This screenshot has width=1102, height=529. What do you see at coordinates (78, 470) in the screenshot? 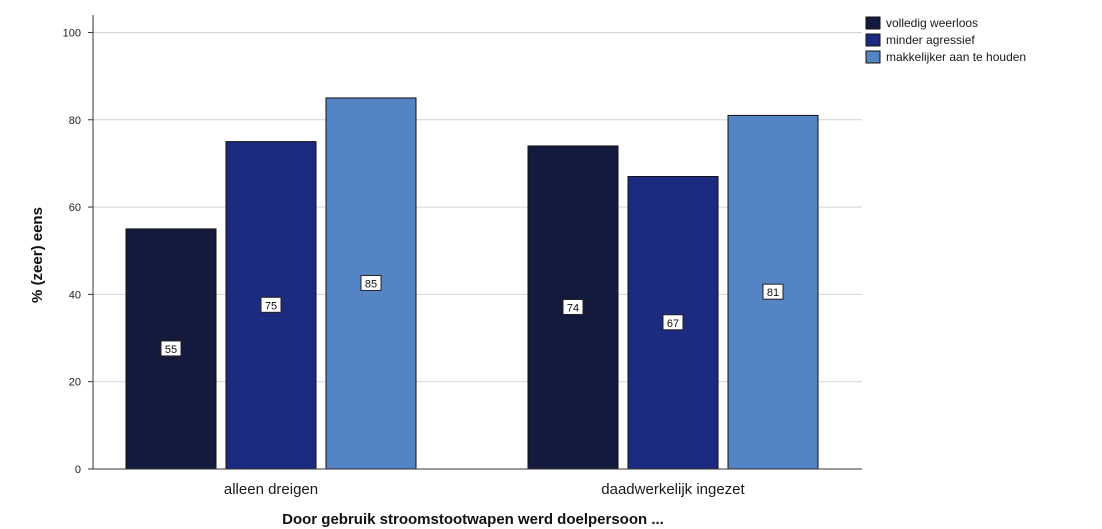
I see `y-tick-label: 0` at bounding box center [78, 470].